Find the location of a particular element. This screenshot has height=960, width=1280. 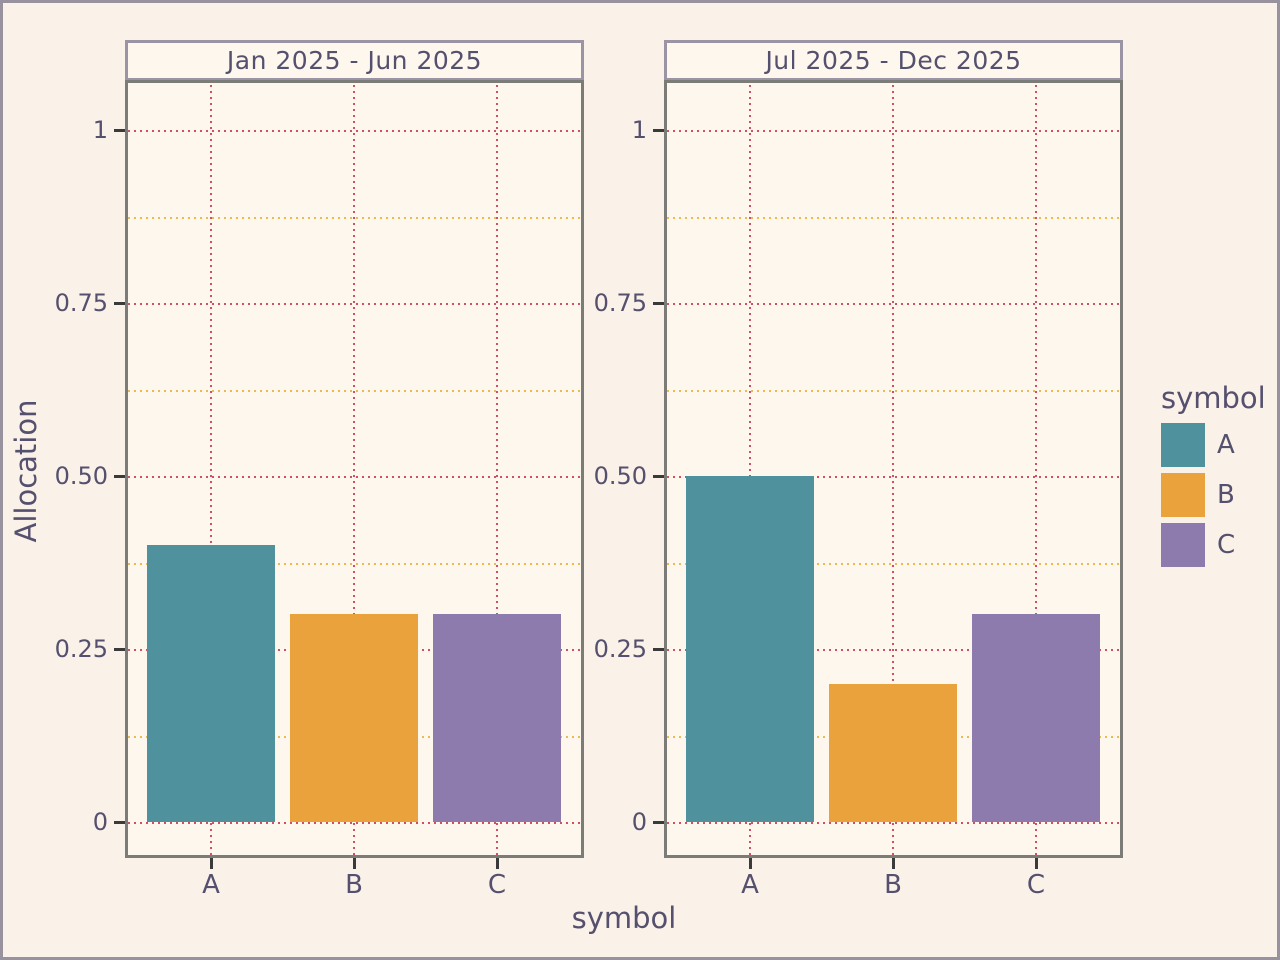

y-axis-title: Allocation is located at coordinates (26, 471).